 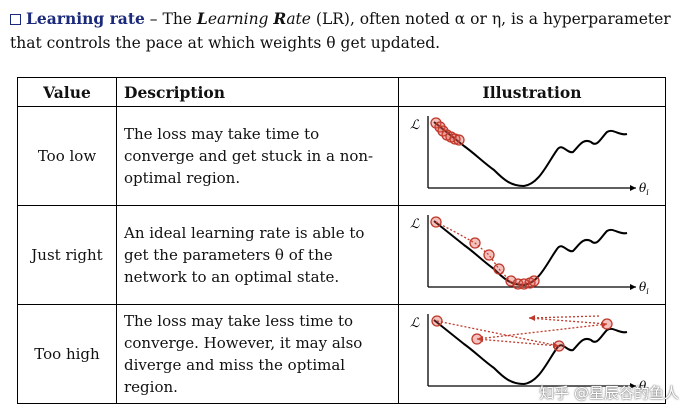 I want to click on row-value: Too high, so click(x=67, y=354).